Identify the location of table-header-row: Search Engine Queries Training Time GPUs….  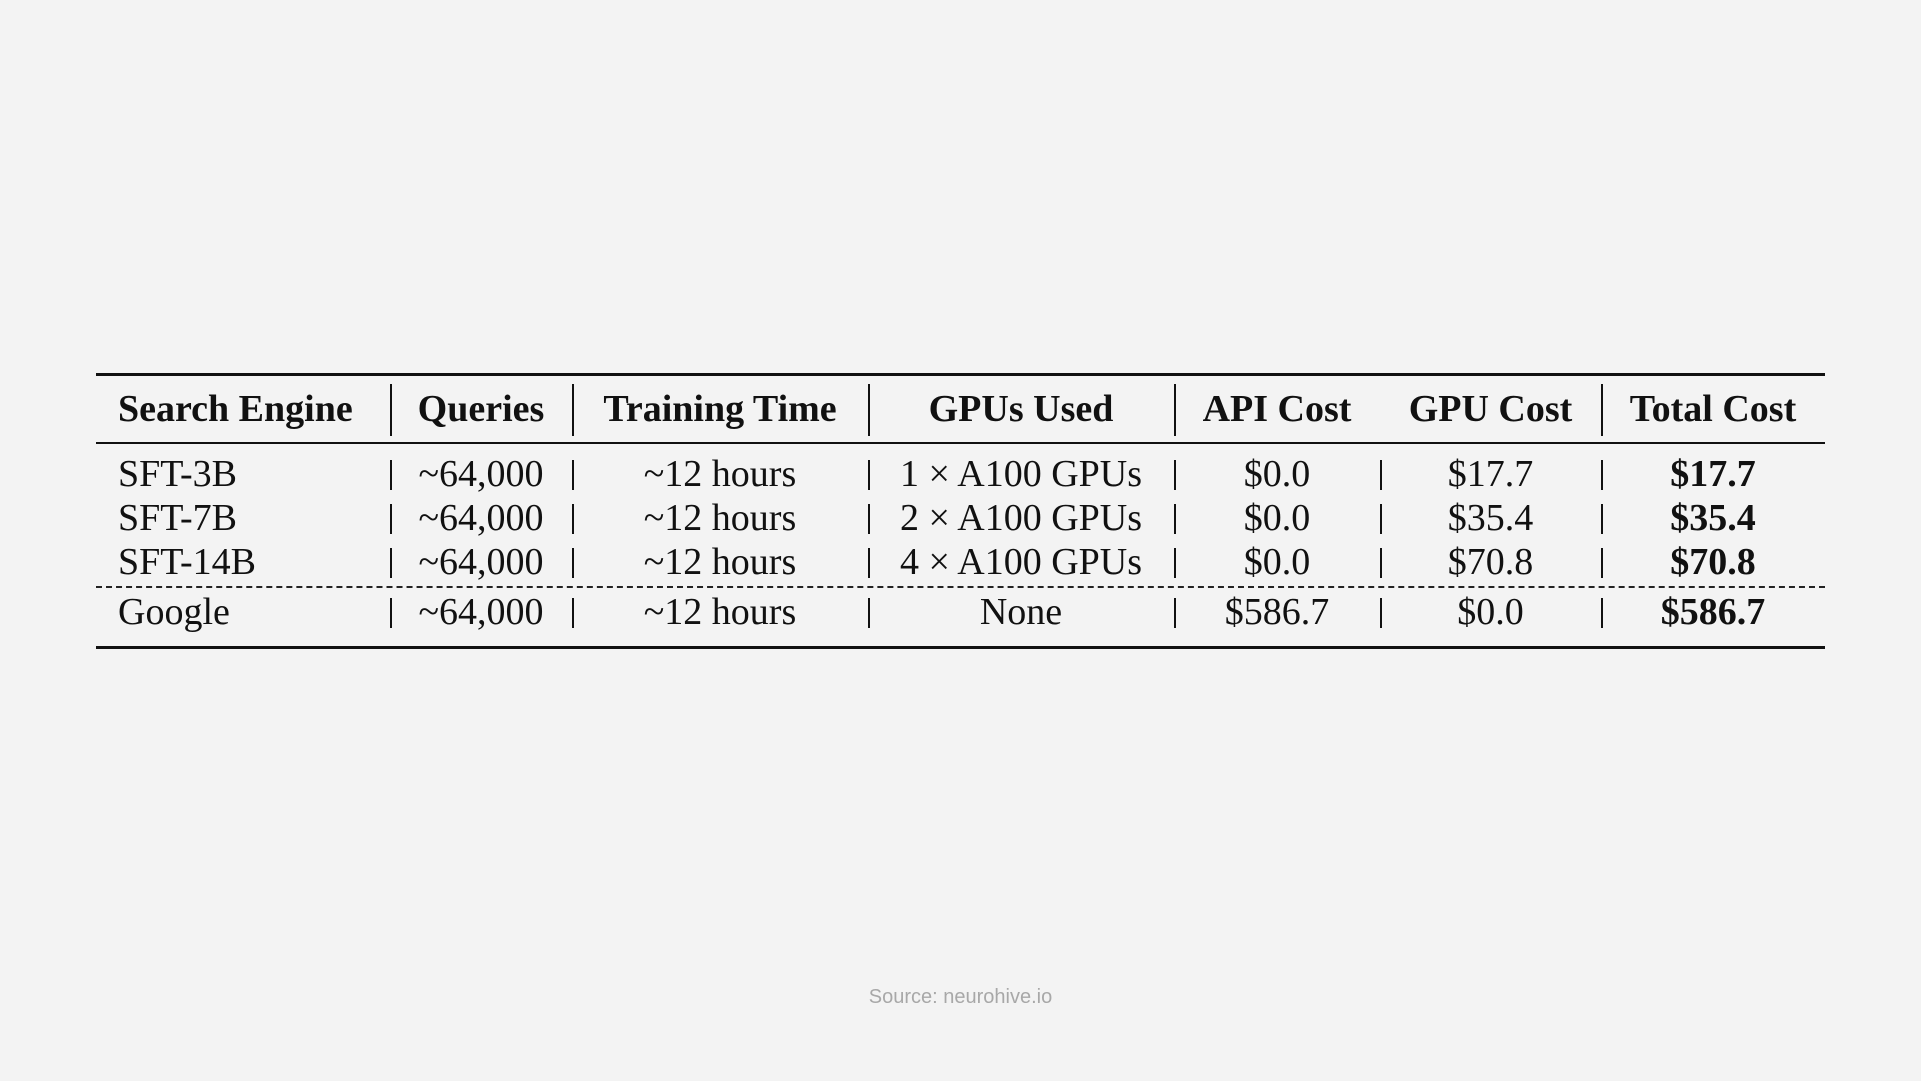
(960, 409).